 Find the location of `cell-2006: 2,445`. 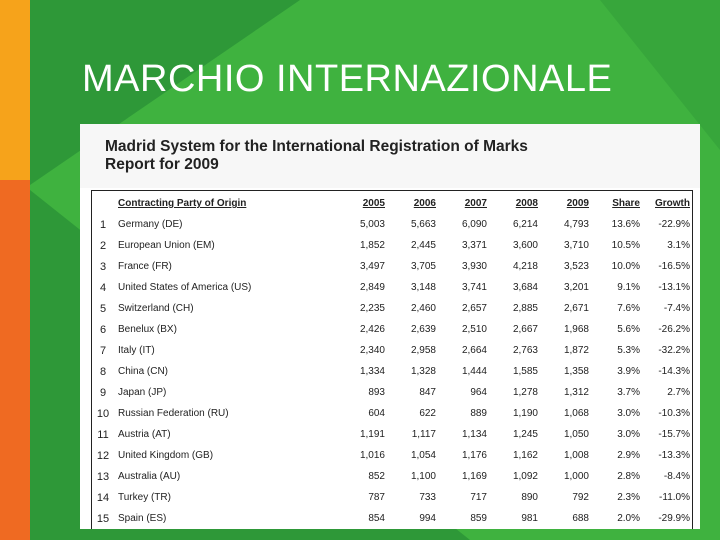

cell-2006: 2,445 is located at coordinates (423, 245).